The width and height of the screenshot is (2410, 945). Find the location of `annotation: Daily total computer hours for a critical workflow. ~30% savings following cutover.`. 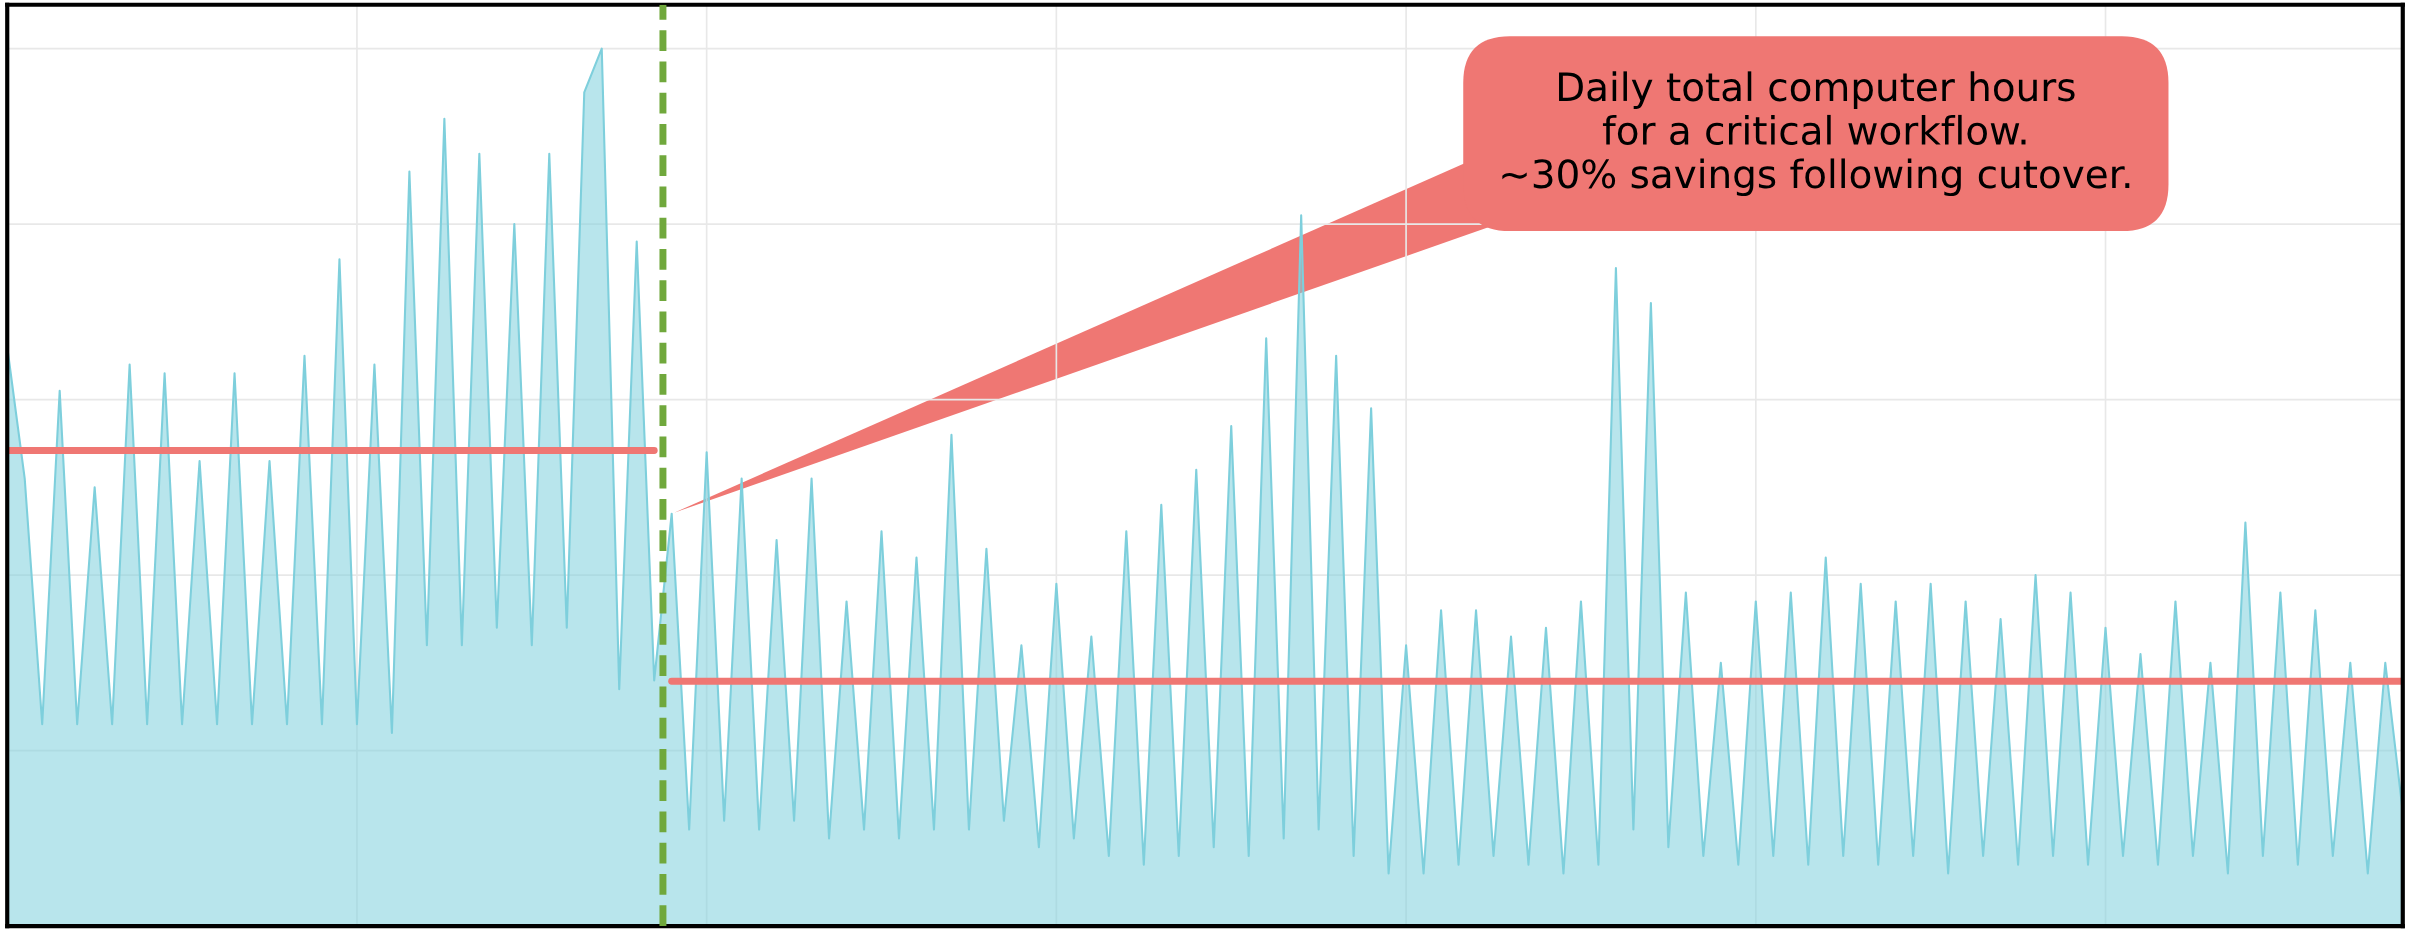

annotation: Daily total computer hours for a critical workflow. ~30% savings following cutover. is located at coordinates (1816, 134).